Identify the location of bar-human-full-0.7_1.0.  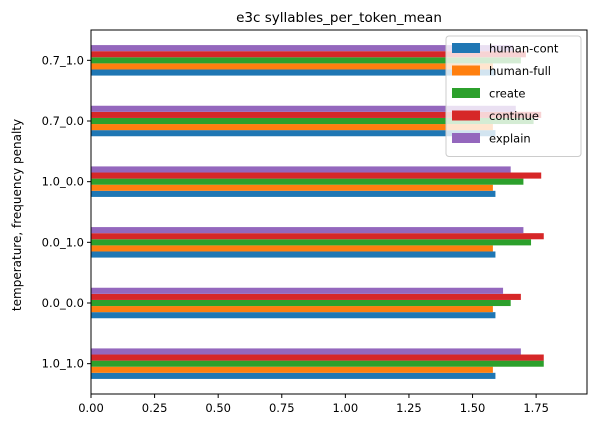
(292, 66).